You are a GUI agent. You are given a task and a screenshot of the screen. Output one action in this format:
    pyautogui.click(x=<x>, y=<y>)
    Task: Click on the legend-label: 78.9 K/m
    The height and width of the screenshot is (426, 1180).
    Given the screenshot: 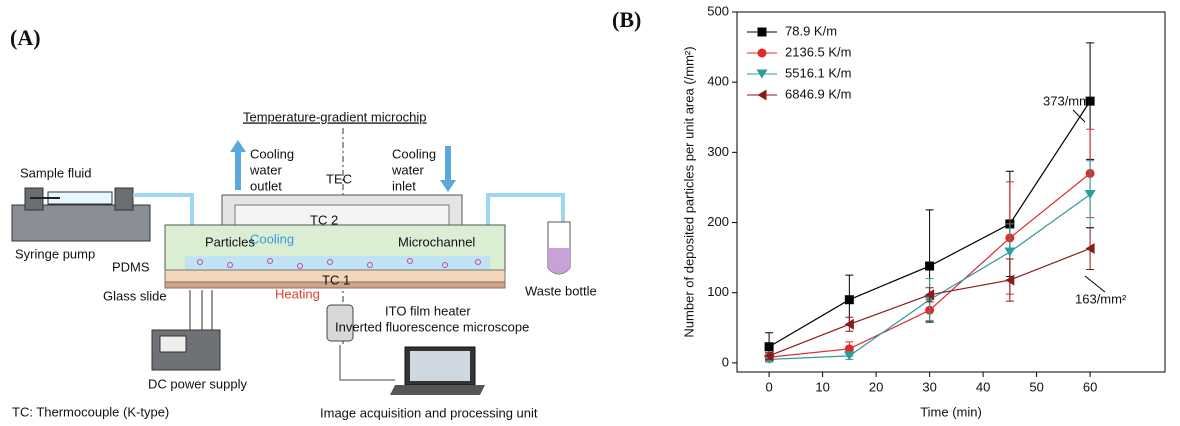 What is the action you would take?
    pyautogui.click(x=811, y=30)
    